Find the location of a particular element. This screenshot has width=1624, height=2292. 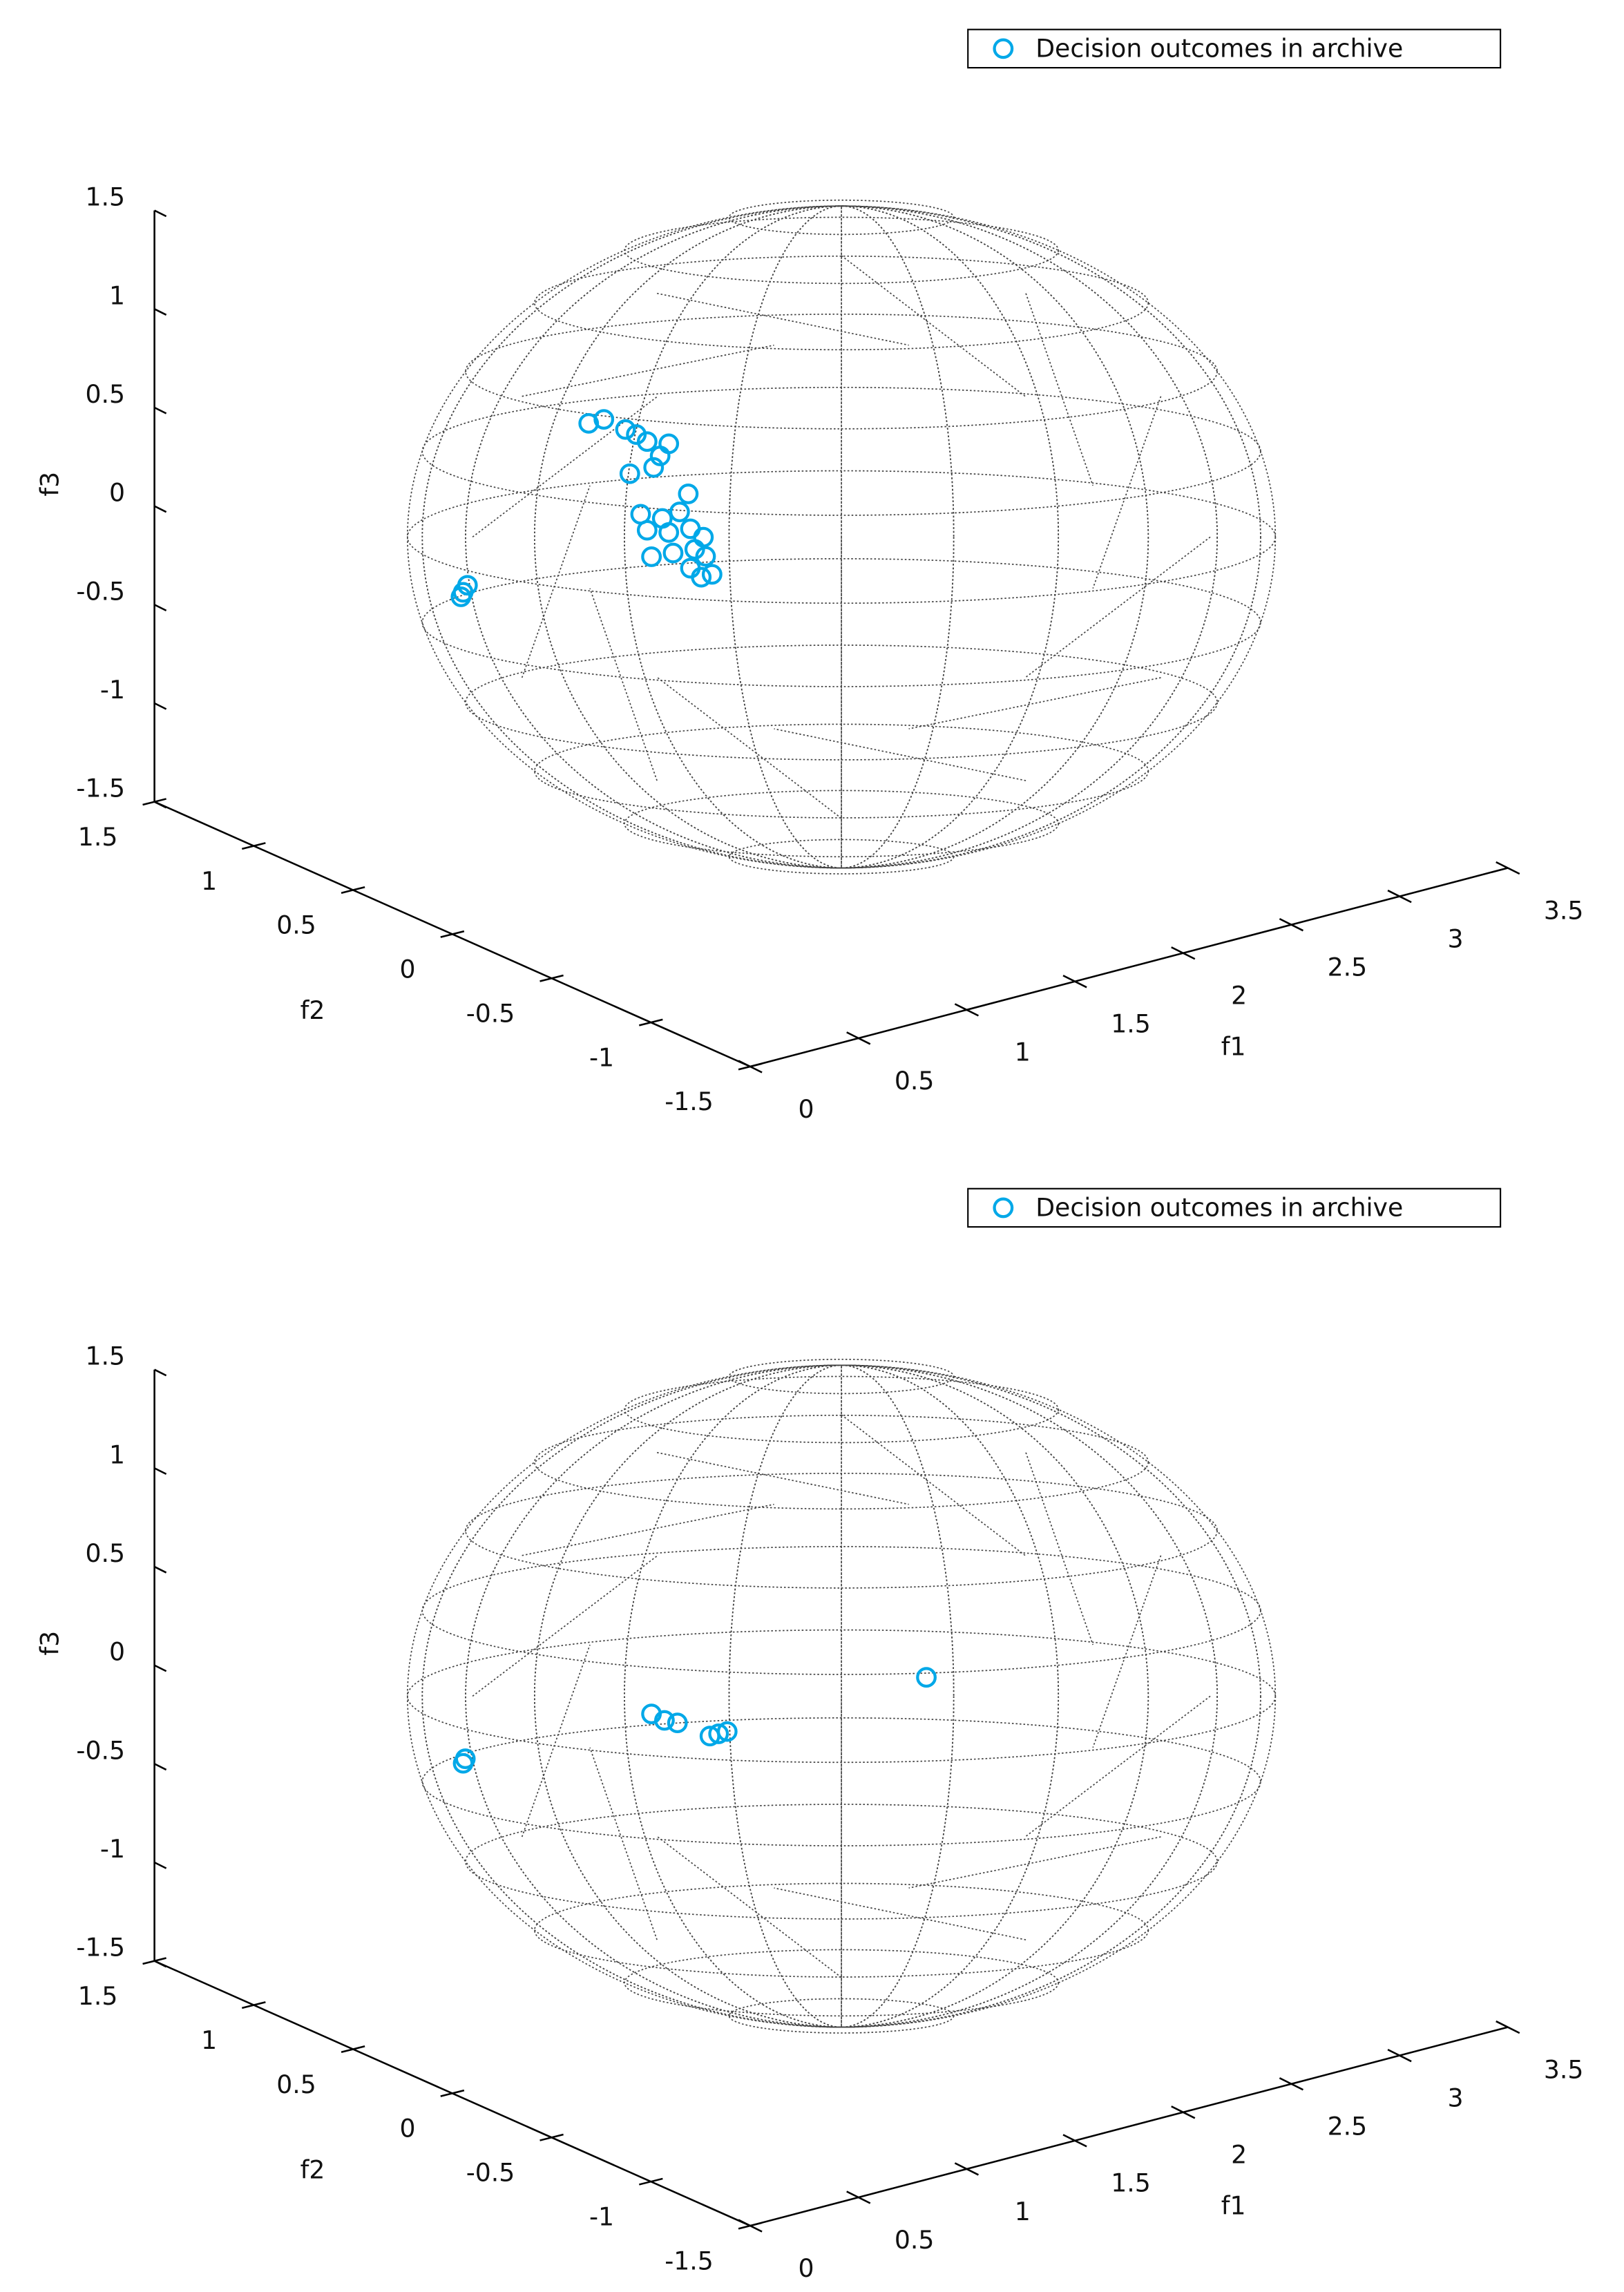

y-tick-label: 0 is located at coordinates (408, 2129).